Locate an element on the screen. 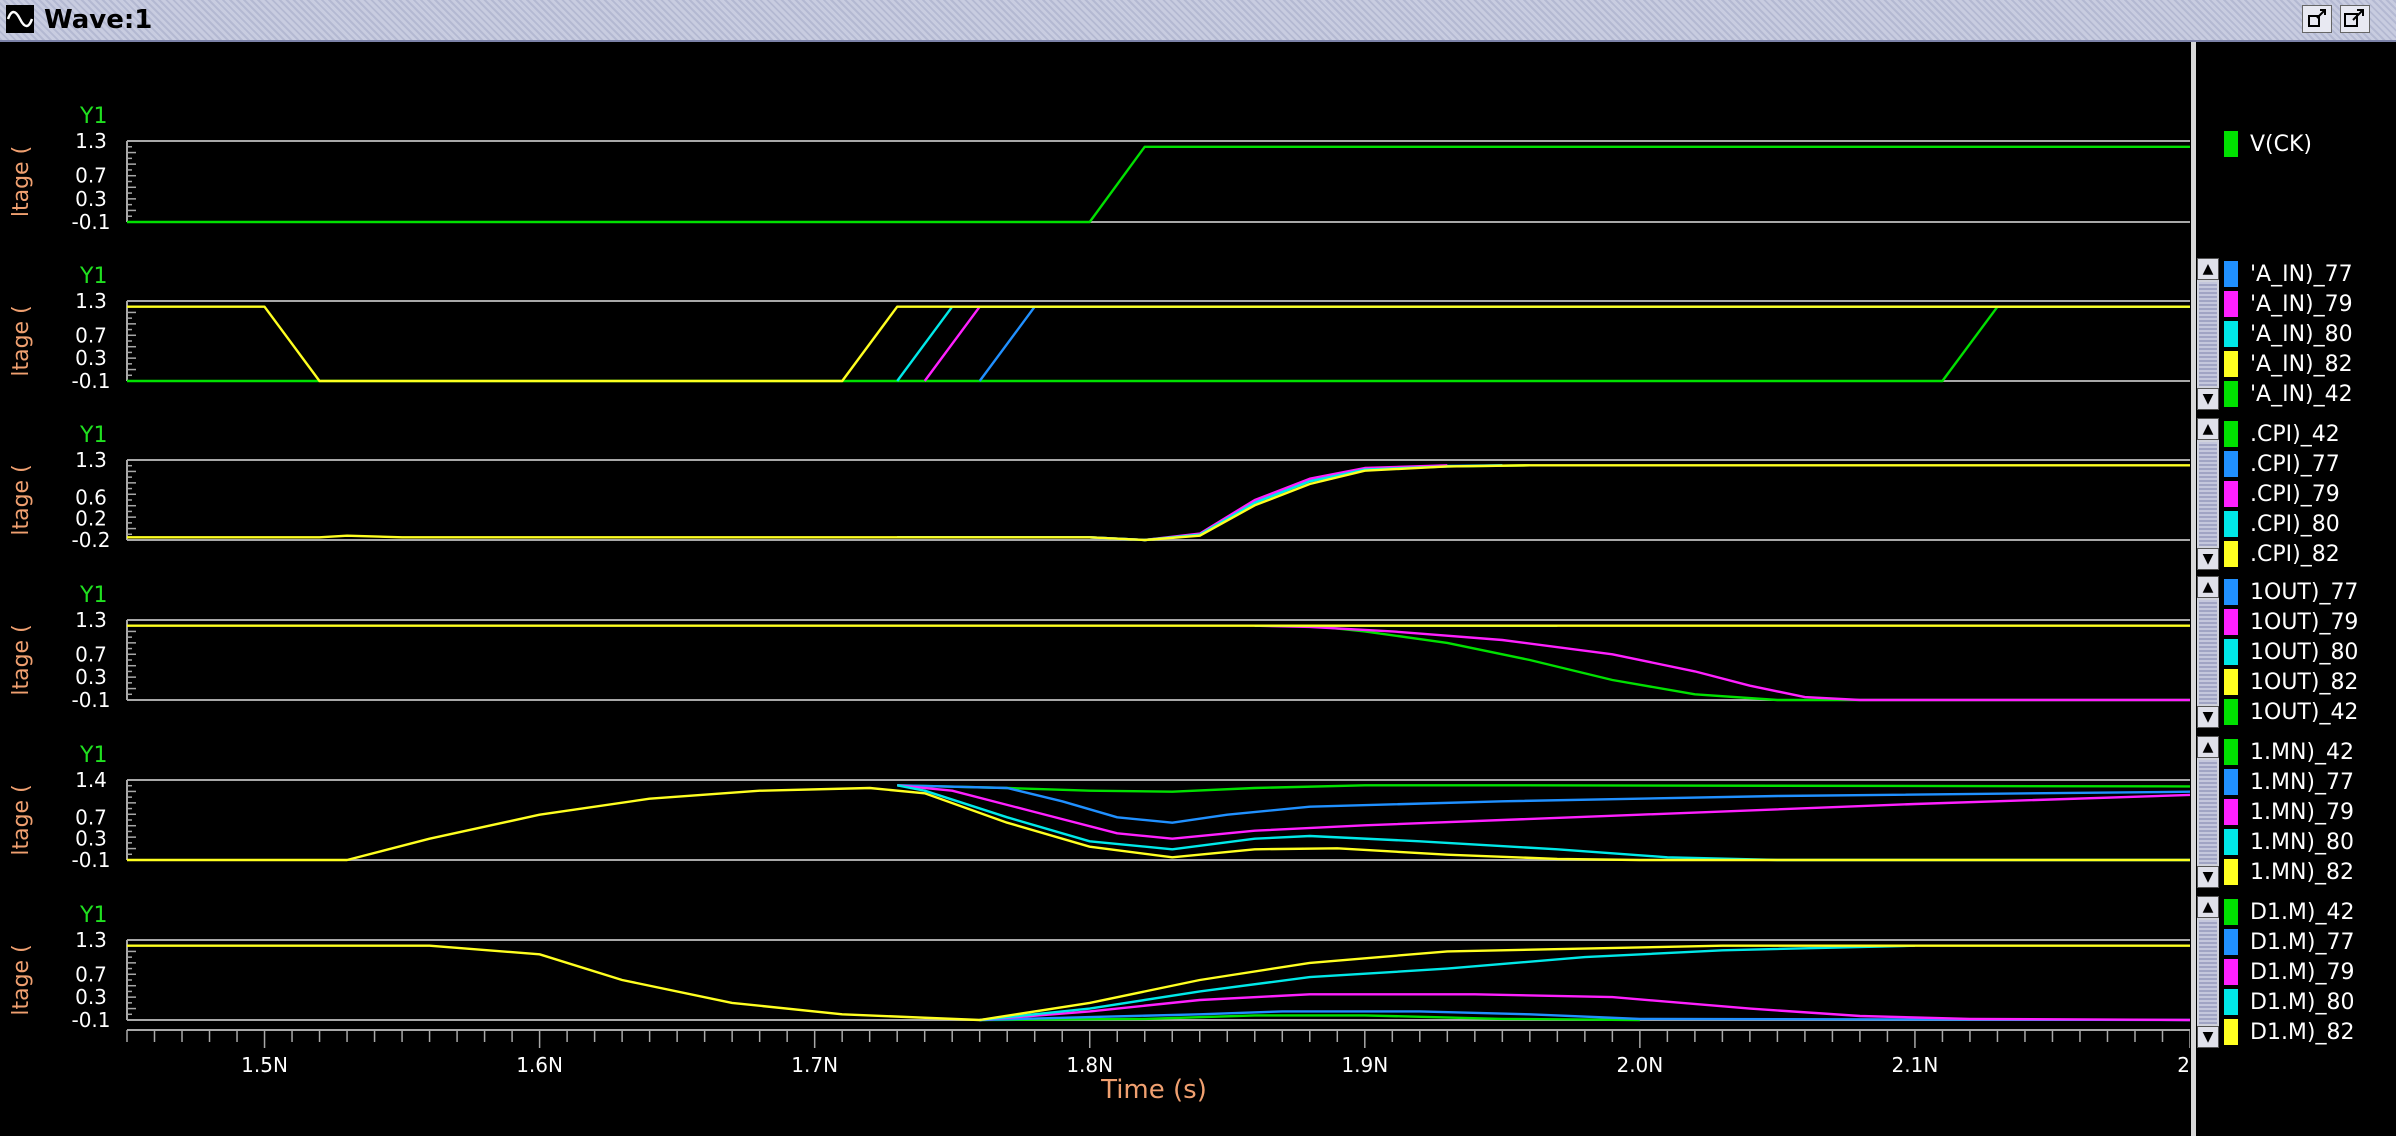  pane-divider is located at coordinates (2193, 589).